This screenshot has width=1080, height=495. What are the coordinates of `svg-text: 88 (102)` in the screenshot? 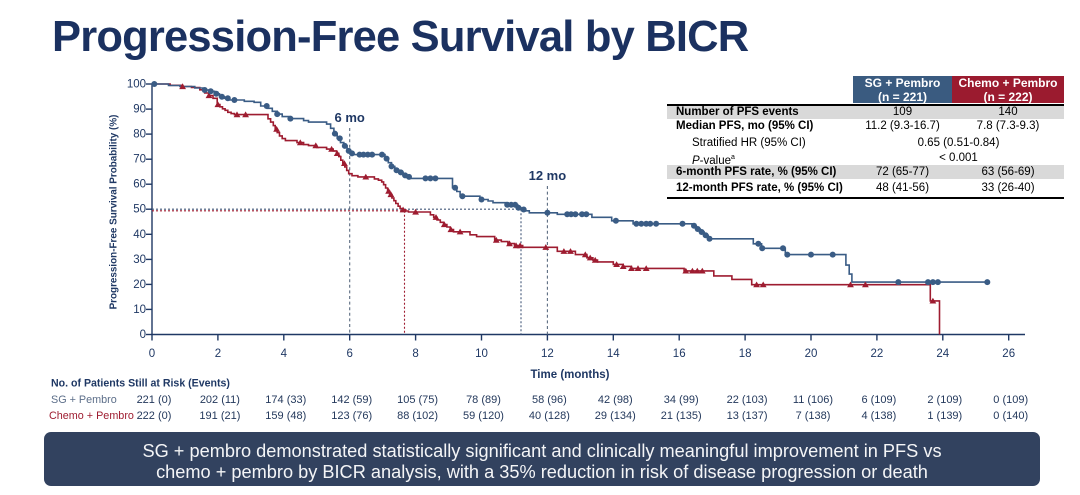 It's located at (417, 416).